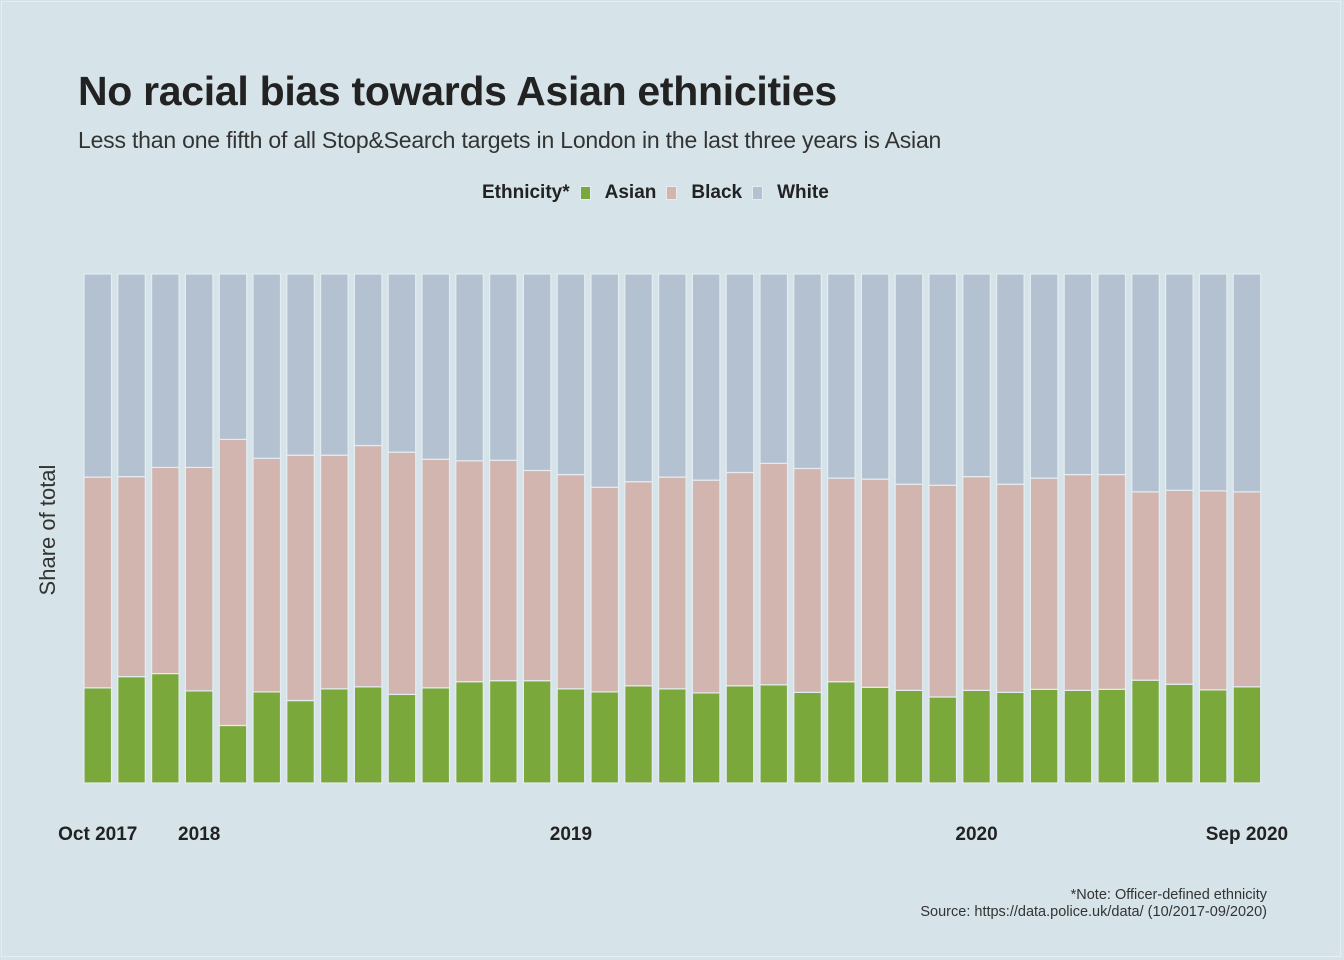 This screenshot has height=960, width=1344. I want to click on x-axis-ticks: Oct 2017 2018 2019 2020 Sep 2020, so click(673, 834).